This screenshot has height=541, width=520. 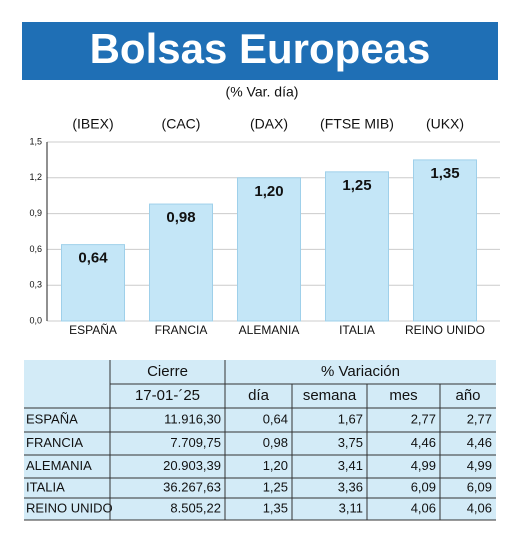 What do you see at coordinates (351, 507) in the screenshot?
I see `table-cell: 3,11` at bounding box center [351, 507].